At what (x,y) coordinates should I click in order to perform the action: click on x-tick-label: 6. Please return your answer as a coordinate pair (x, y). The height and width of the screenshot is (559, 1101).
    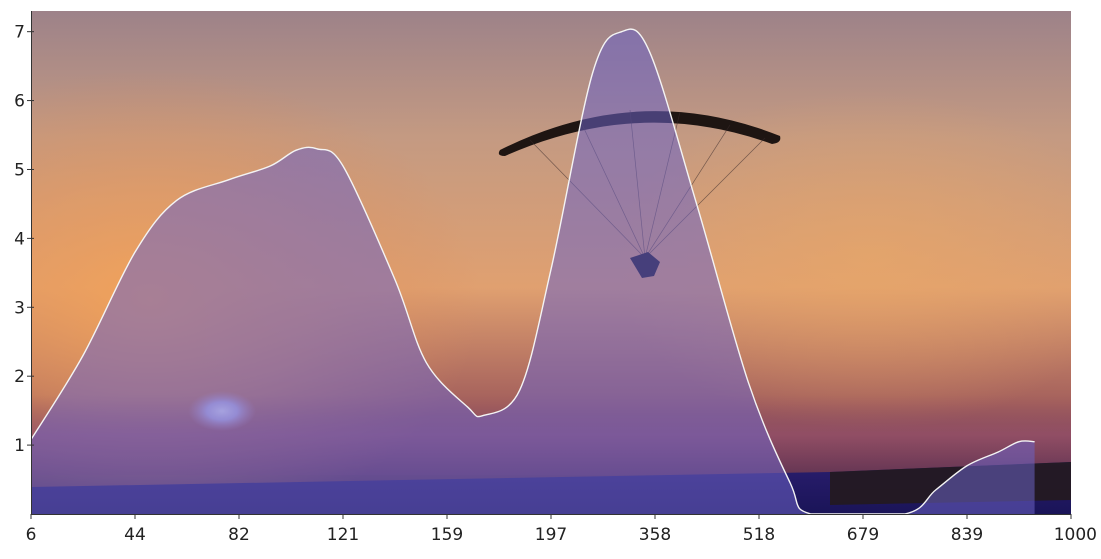
    Looking at the image, I should click on (31, 535).